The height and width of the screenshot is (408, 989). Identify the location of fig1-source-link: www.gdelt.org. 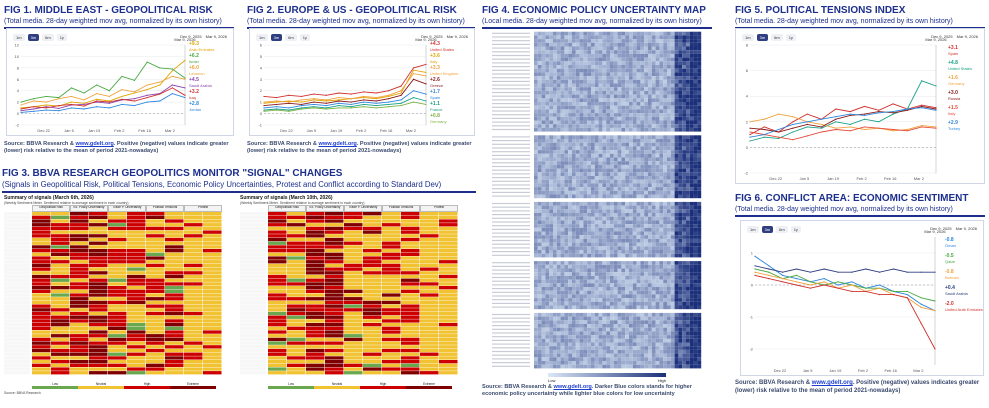
(94, 144).